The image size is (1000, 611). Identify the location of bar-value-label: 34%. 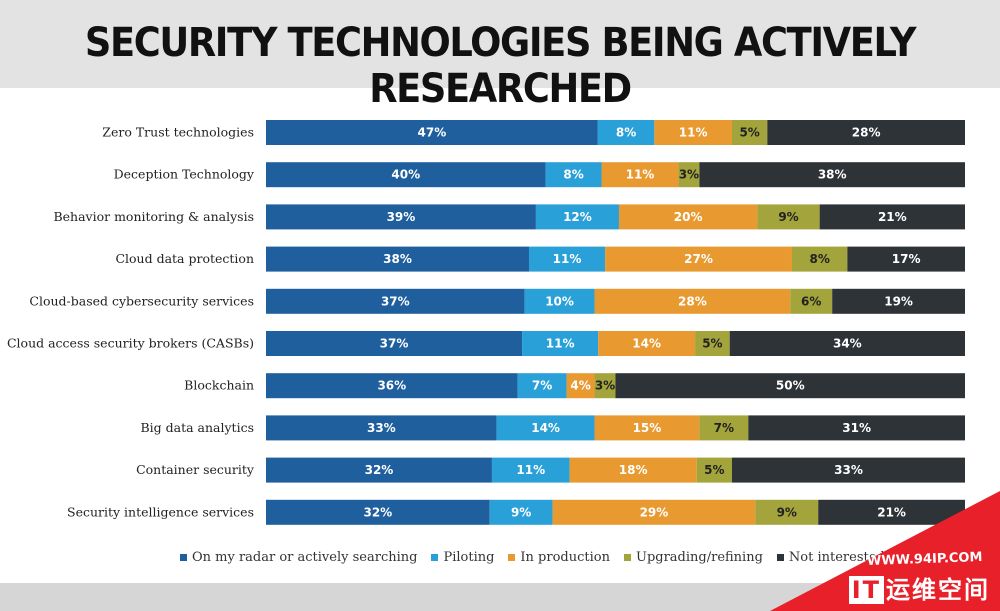
(847, 344).